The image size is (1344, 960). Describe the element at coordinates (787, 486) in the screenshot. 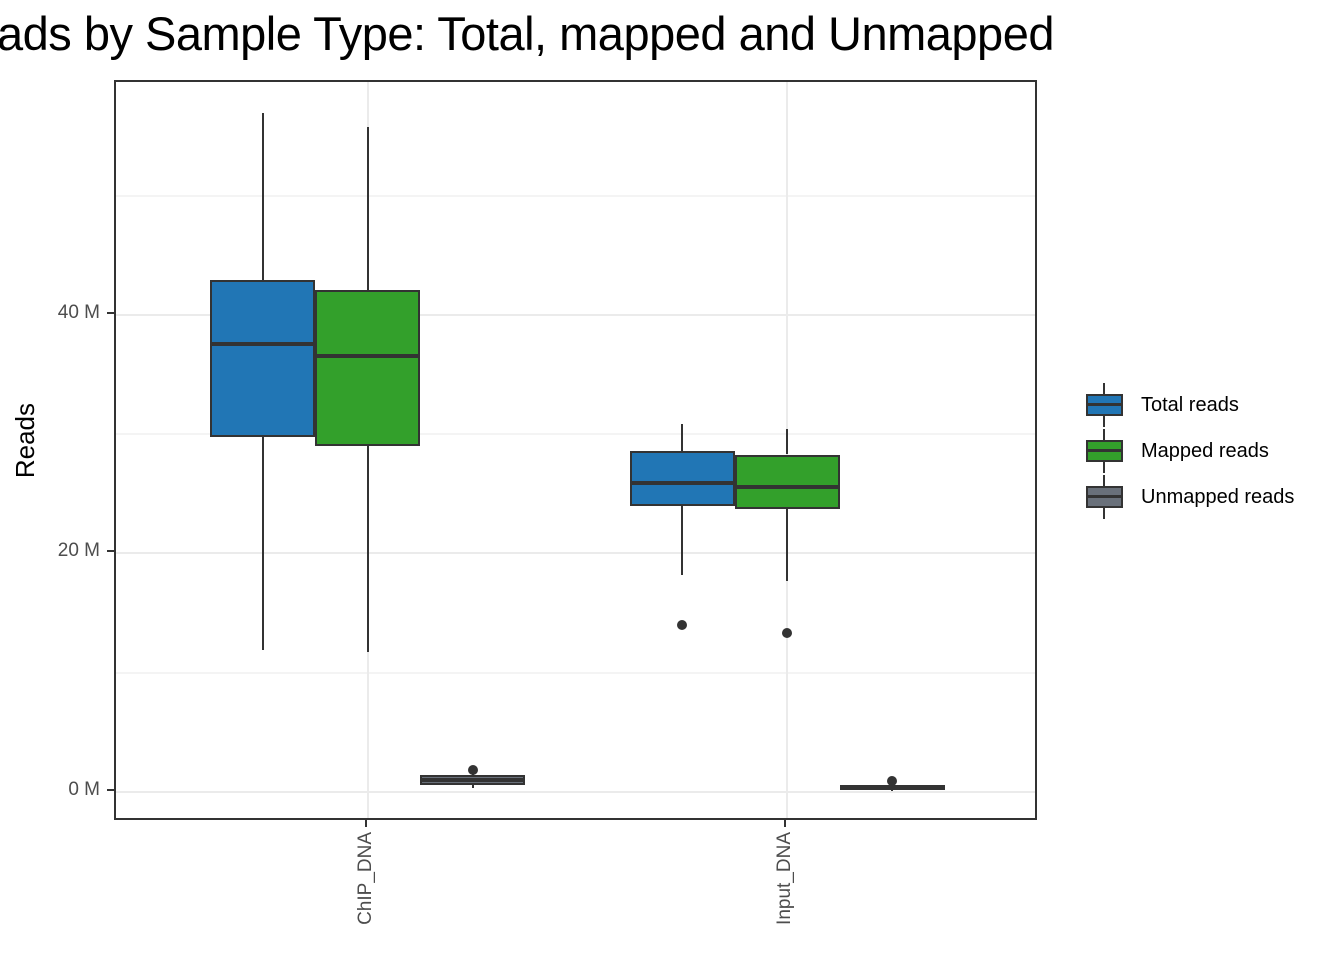

I see `median-mapped-reads-input_dna` at that location.